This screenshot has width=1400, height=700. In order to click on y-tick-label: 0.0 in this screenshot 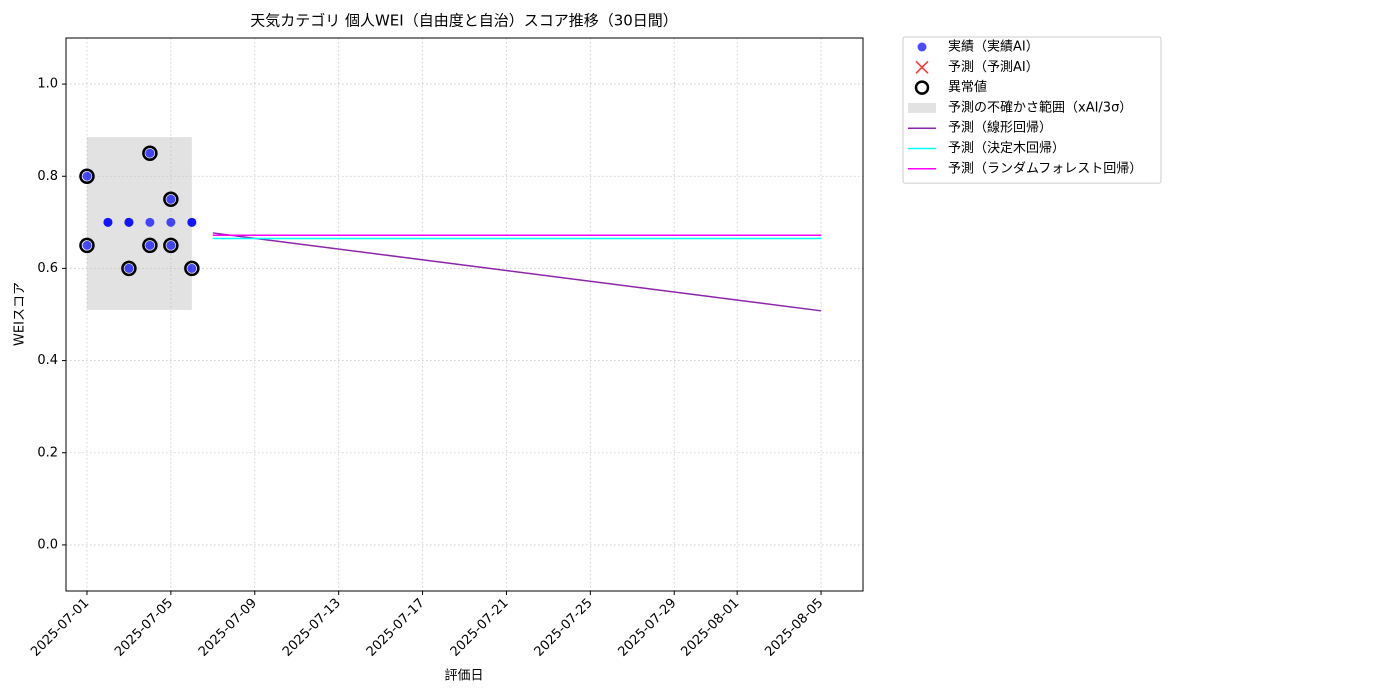, I will do `click(47, 544)`.